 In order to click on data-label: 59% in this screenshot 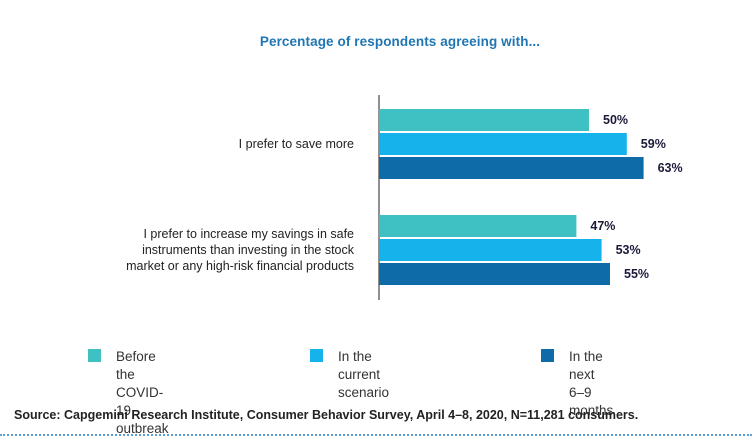, I will do `click(653, 144)`.